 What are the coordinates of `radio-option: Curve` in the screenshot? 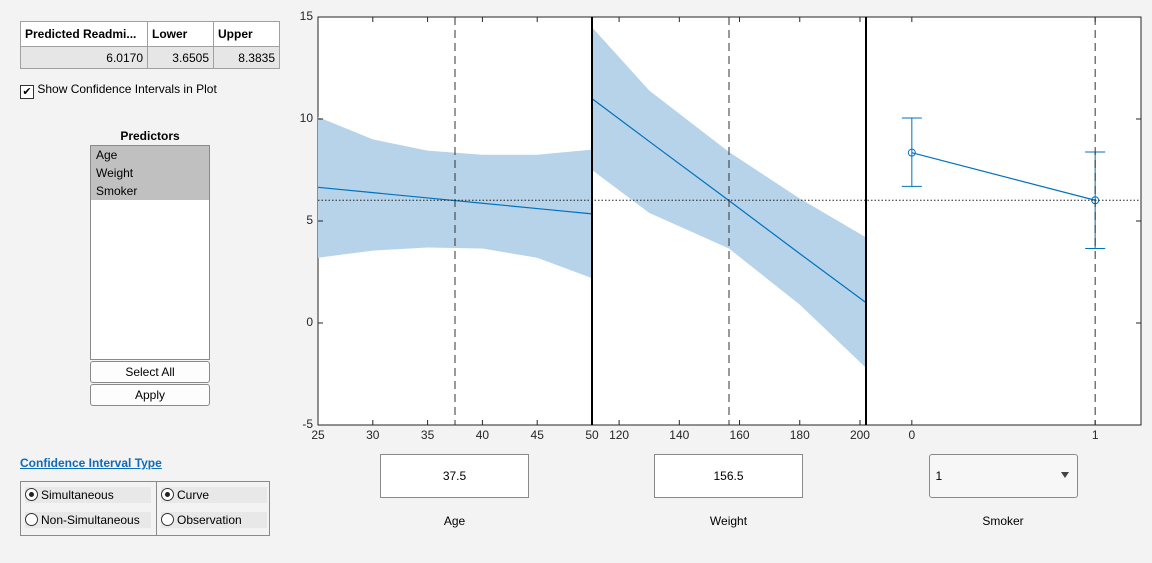 It's located at (214, 495).